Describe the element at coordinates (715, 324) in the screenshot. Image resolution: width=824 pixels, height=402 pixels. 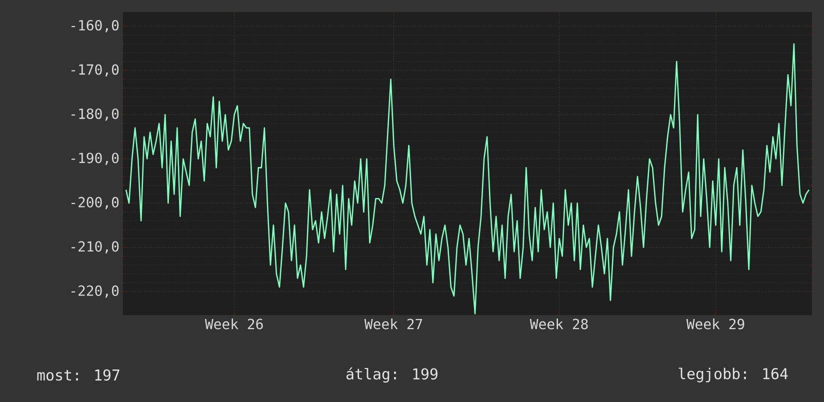
I see `x-tick-label: Week 29` at that location.